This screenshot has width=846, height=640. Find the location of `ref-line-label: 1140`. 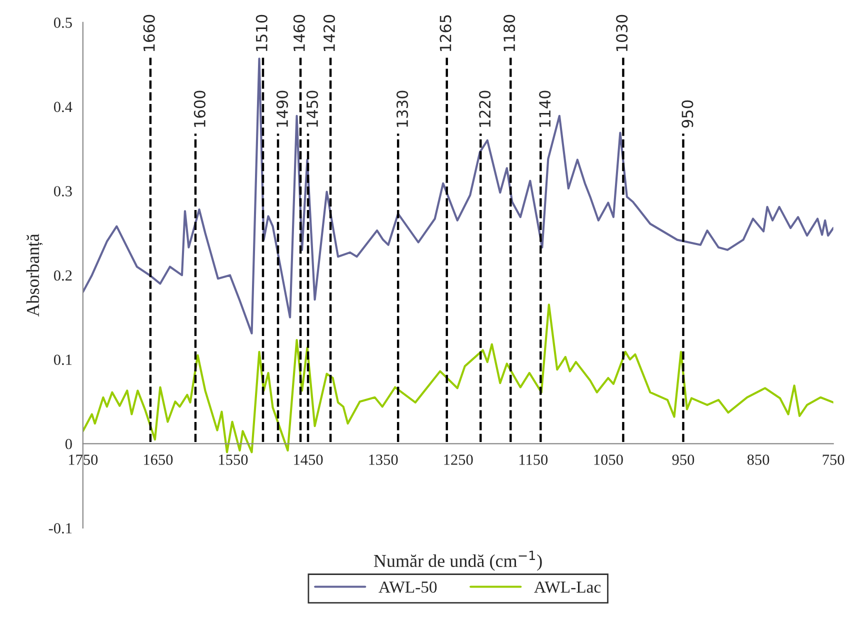

ref-line-label: 1140 is located at coordinates (545, 108).